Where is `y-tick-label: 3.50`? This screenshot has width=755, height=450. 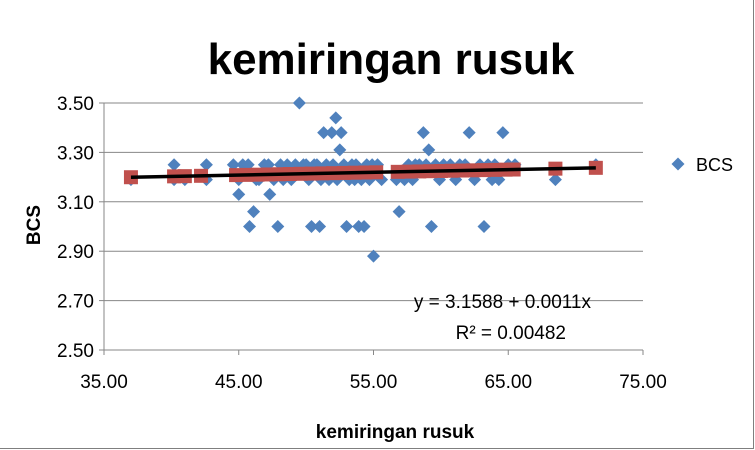
y-tick-label: 3.50 is located at coordinates (75, 104).